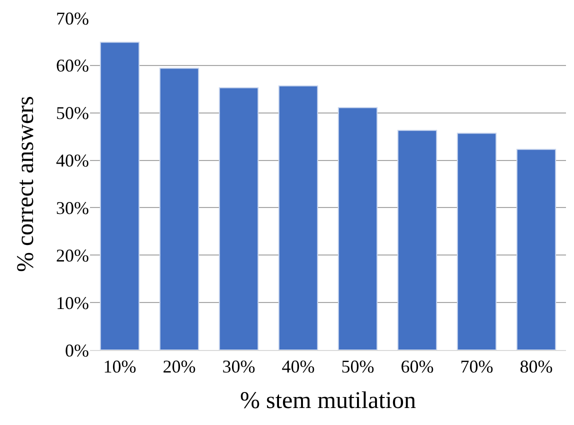 The image size is (574, 425). What do you see at coordinates (26, 184) in the screenshot?
I see `y-axis-title: % correct answers` at bounding box center [26, 184].